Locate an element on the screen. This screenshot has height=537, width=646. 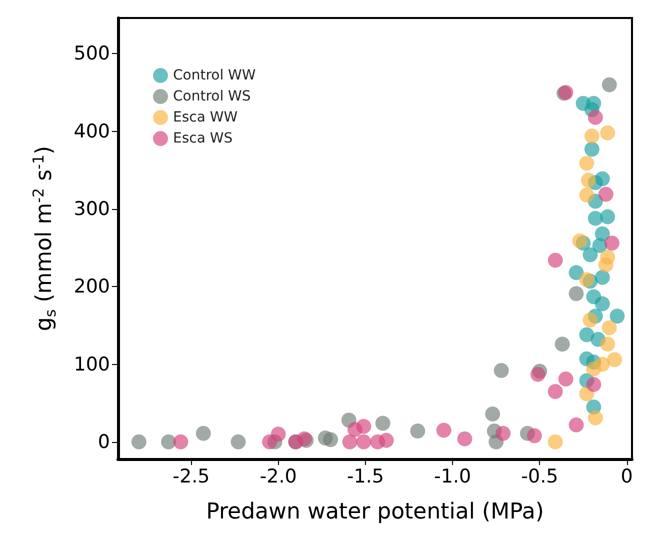
legend-label: Control WS is located at coordinates (212, 96).